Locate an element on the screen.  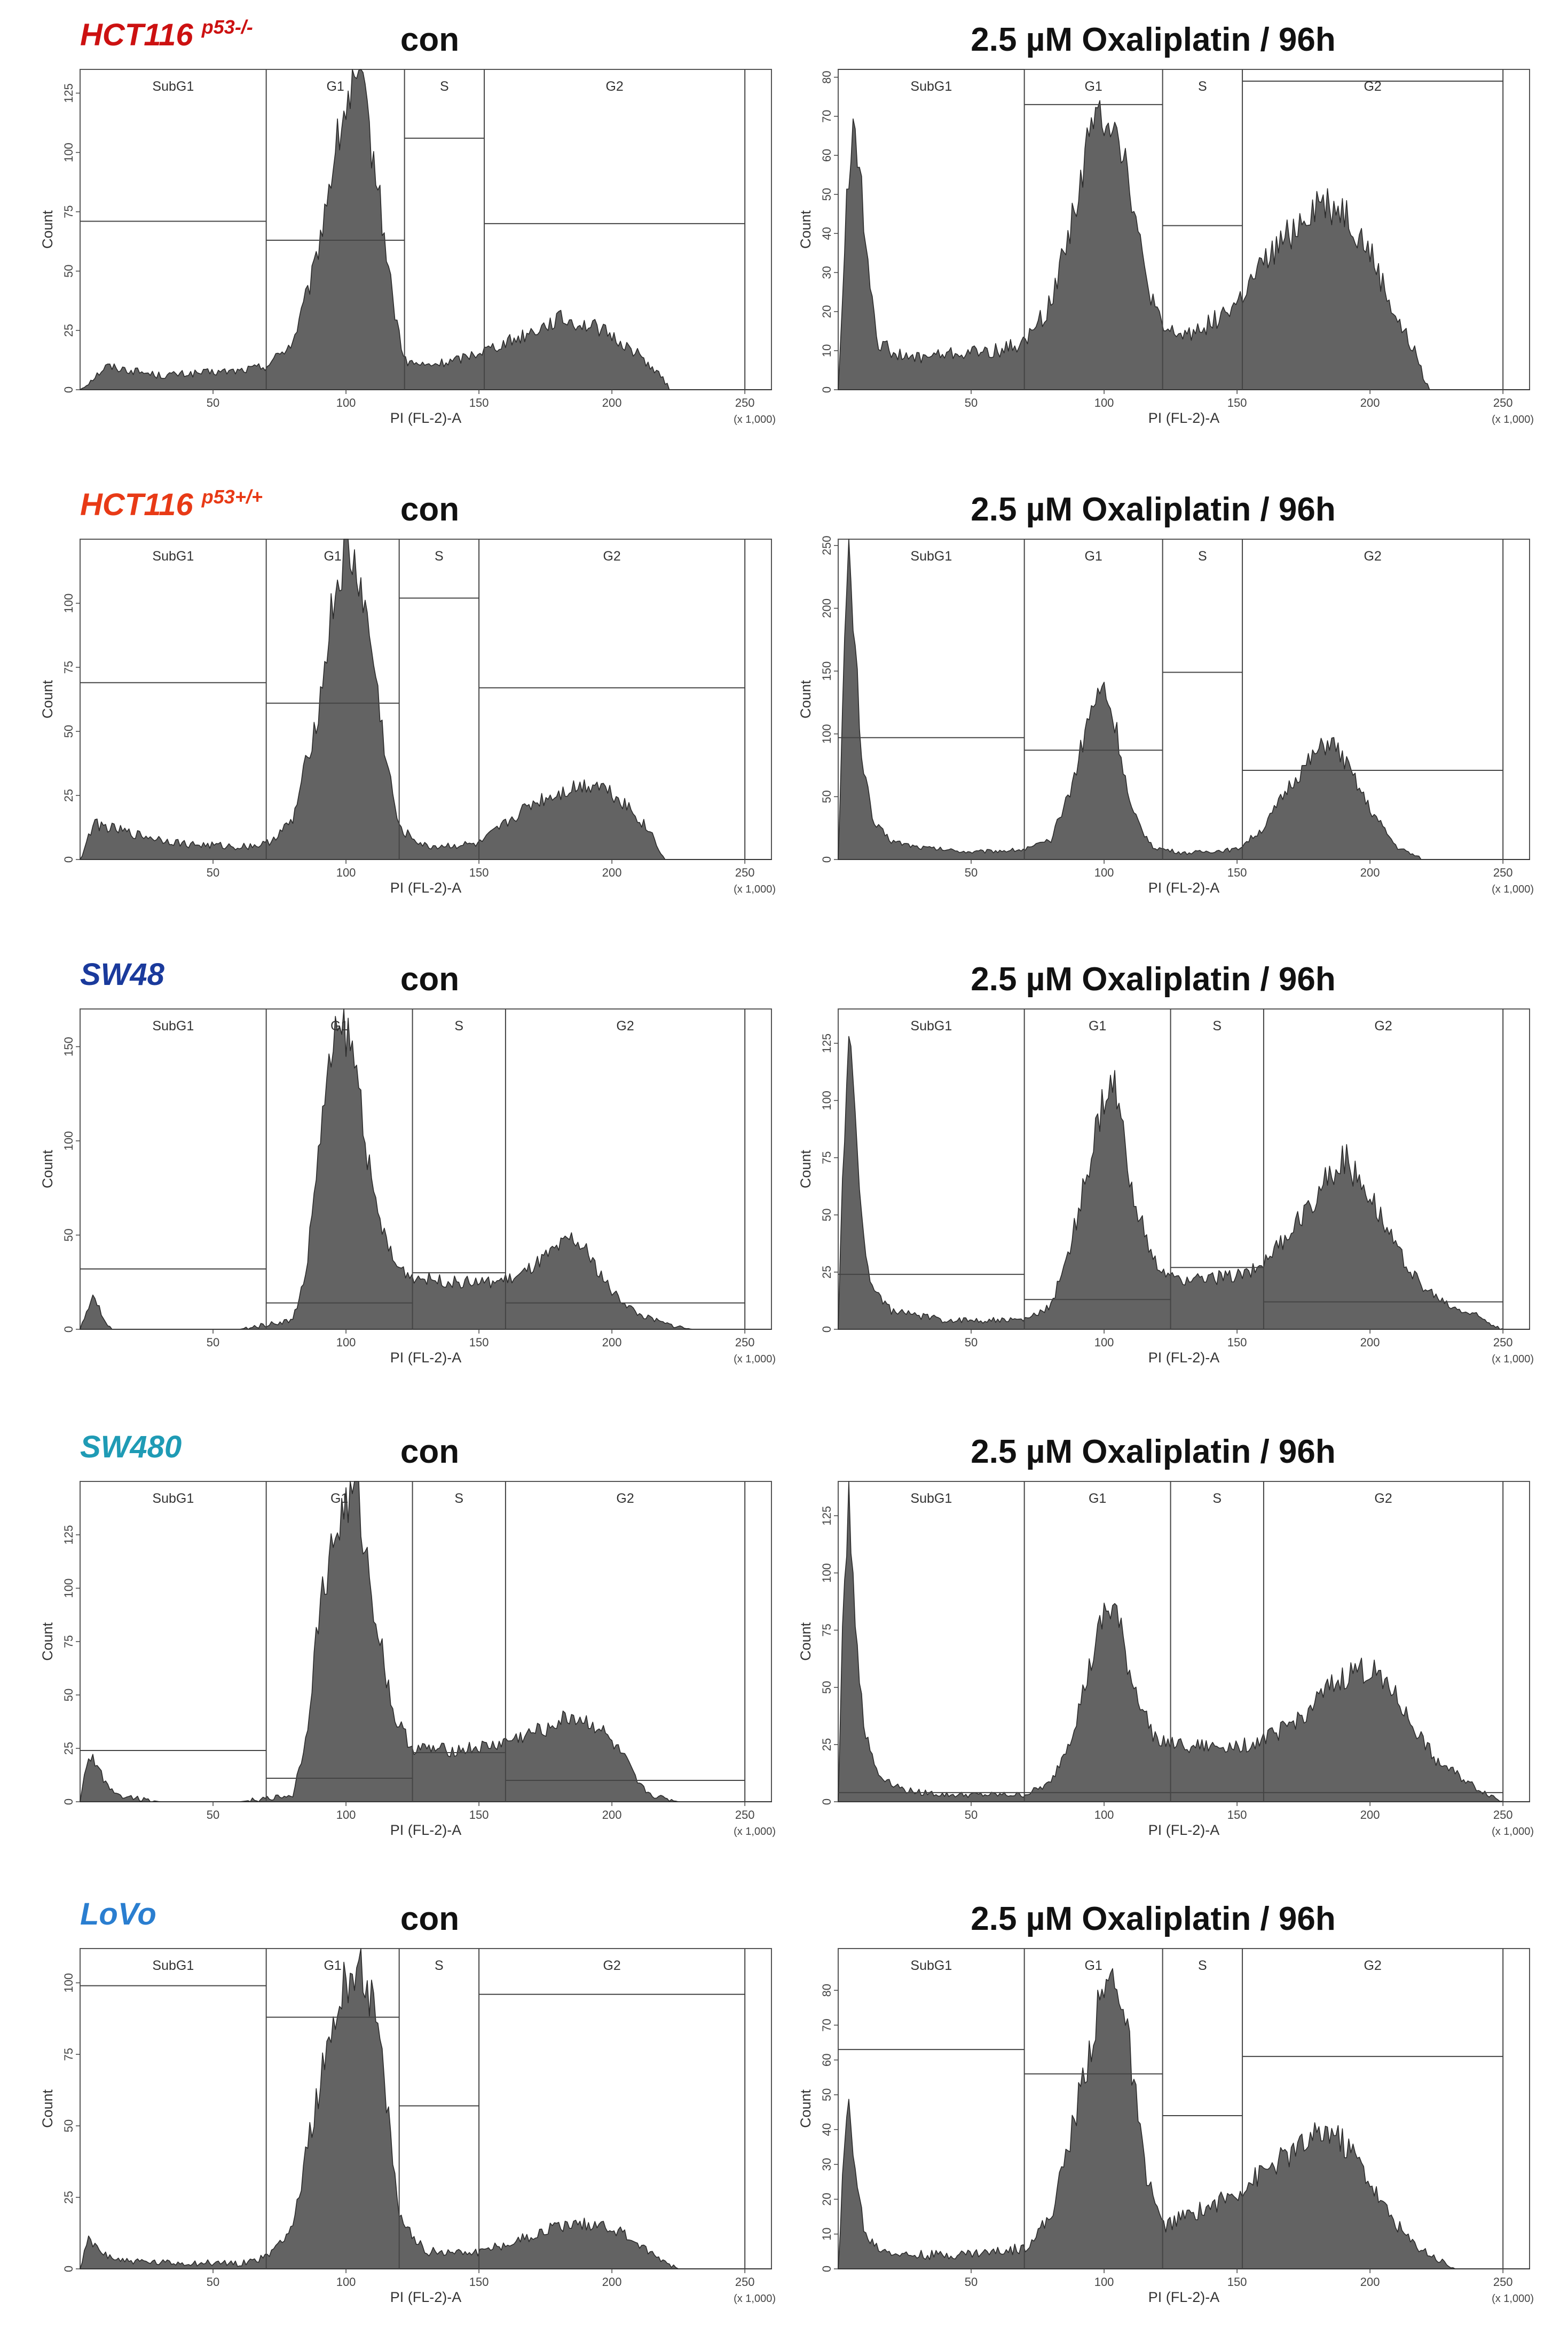
y-tick-label: 250 is located at coordinates (827, 545).